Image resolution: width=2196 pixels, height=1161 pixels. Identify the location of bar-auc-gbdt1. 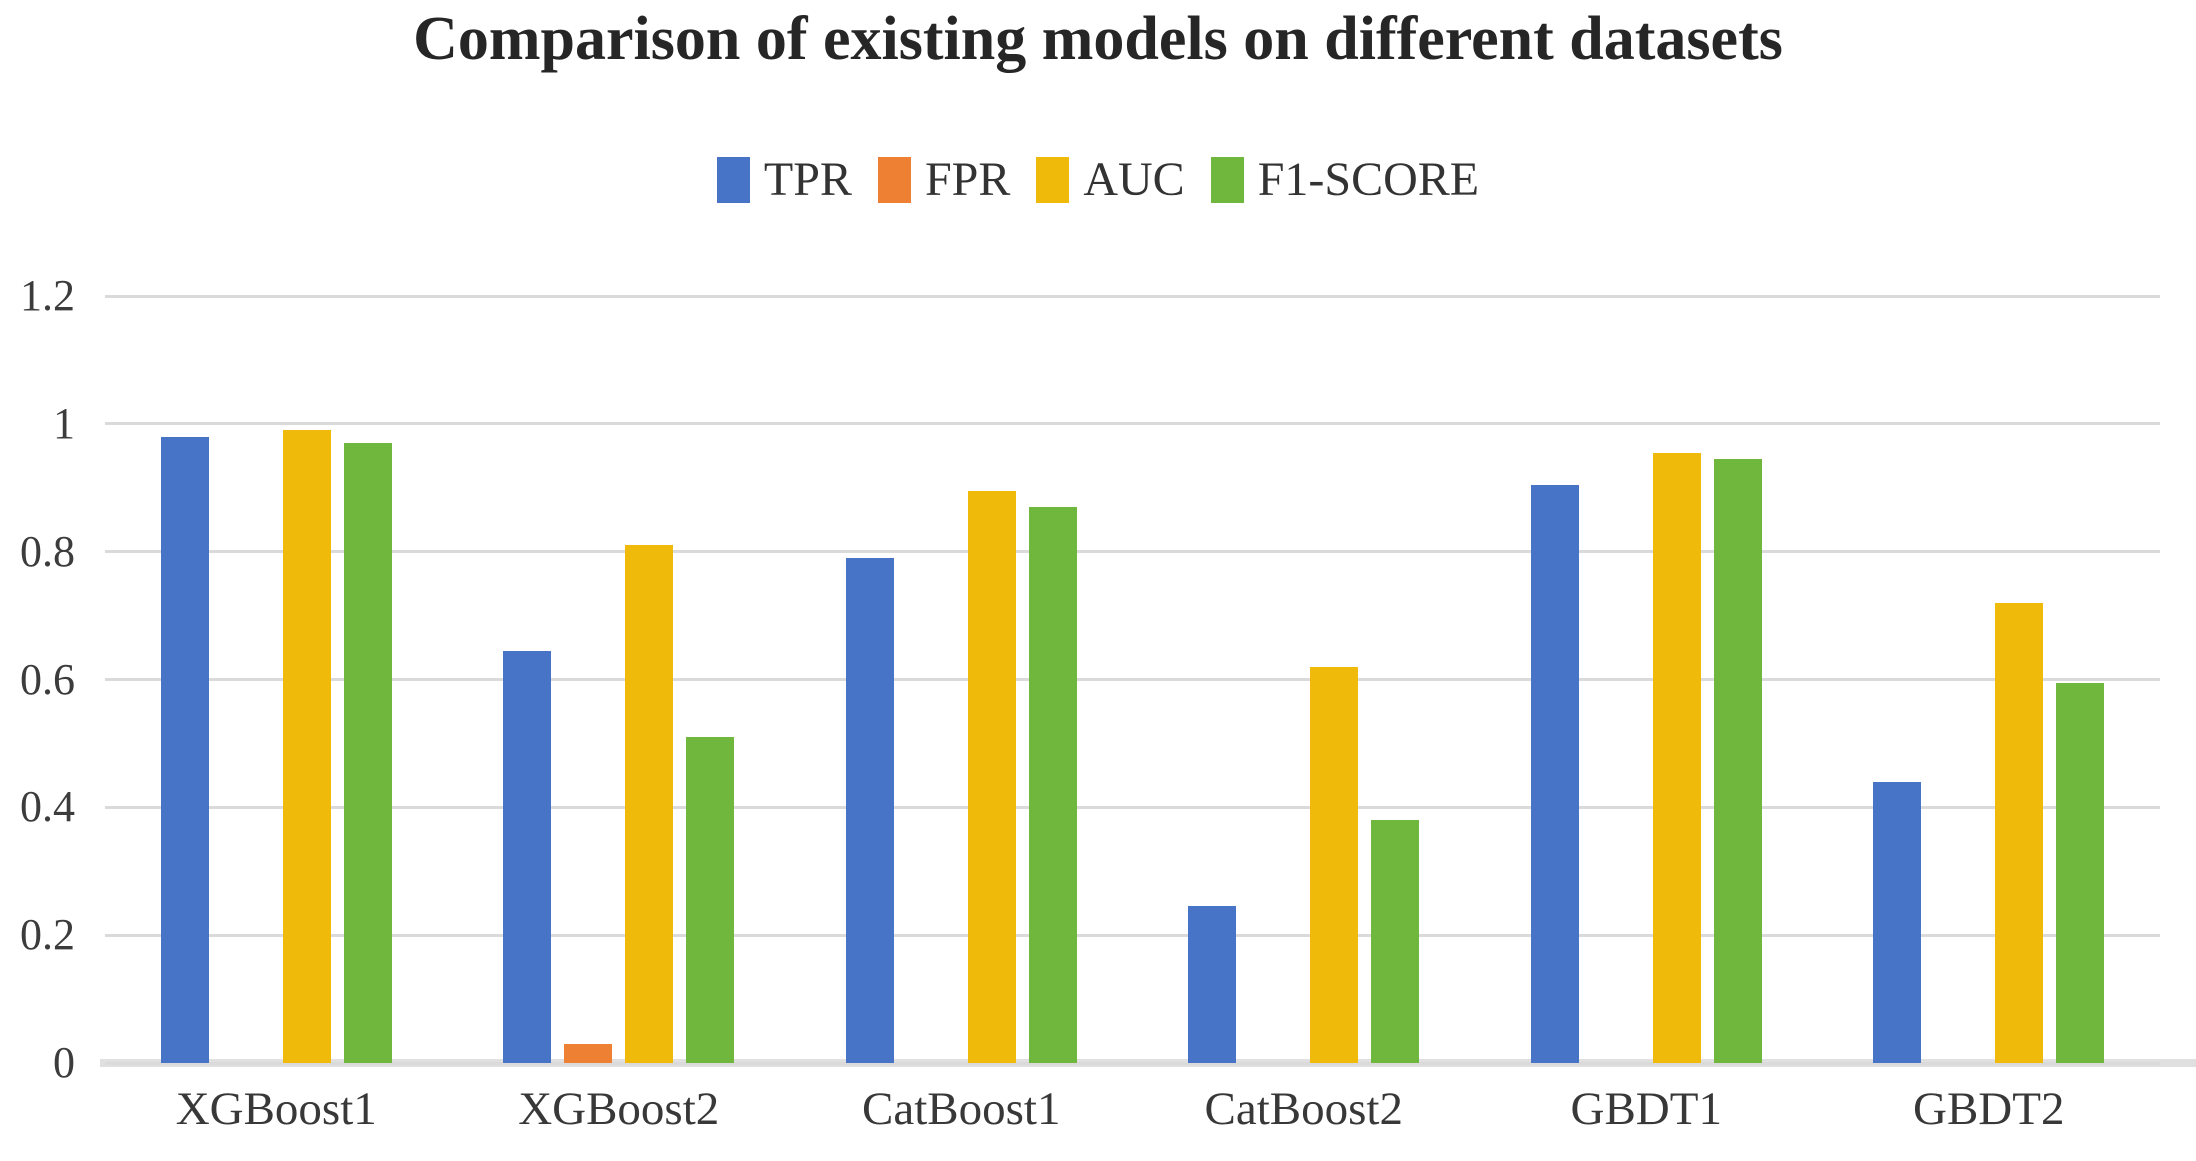
(1676, 757).